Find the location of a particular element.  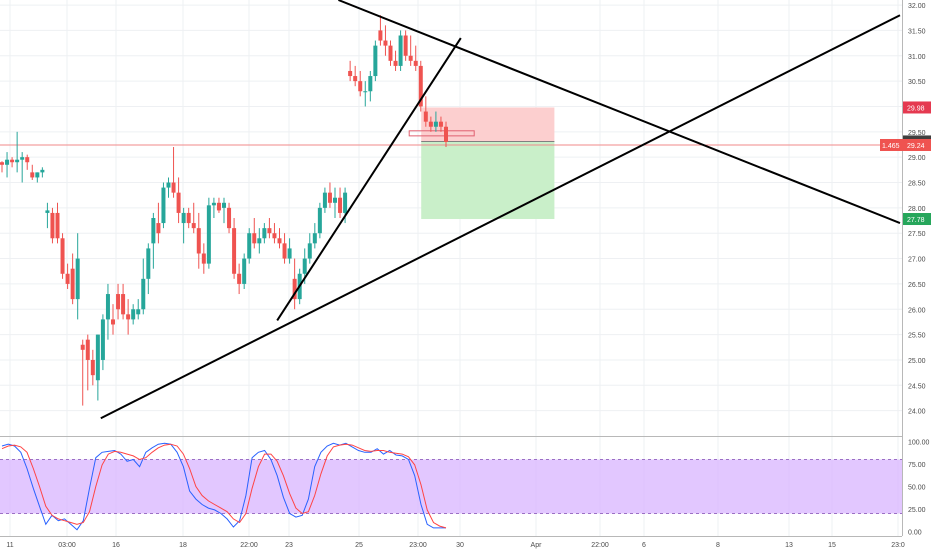

x-tick-label: 8 is located at coordinates (718, 545).